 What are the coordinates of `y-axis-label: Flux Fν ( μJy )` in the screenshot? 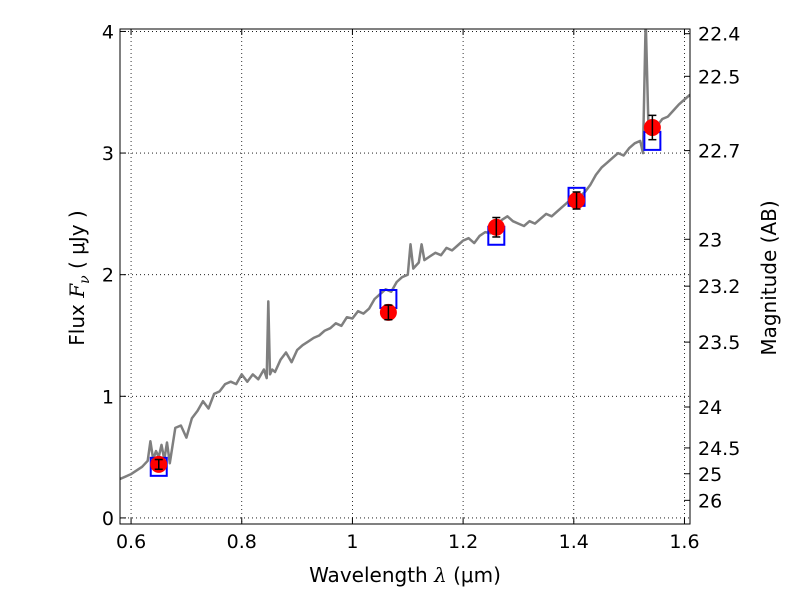 It's located at (79, 277).